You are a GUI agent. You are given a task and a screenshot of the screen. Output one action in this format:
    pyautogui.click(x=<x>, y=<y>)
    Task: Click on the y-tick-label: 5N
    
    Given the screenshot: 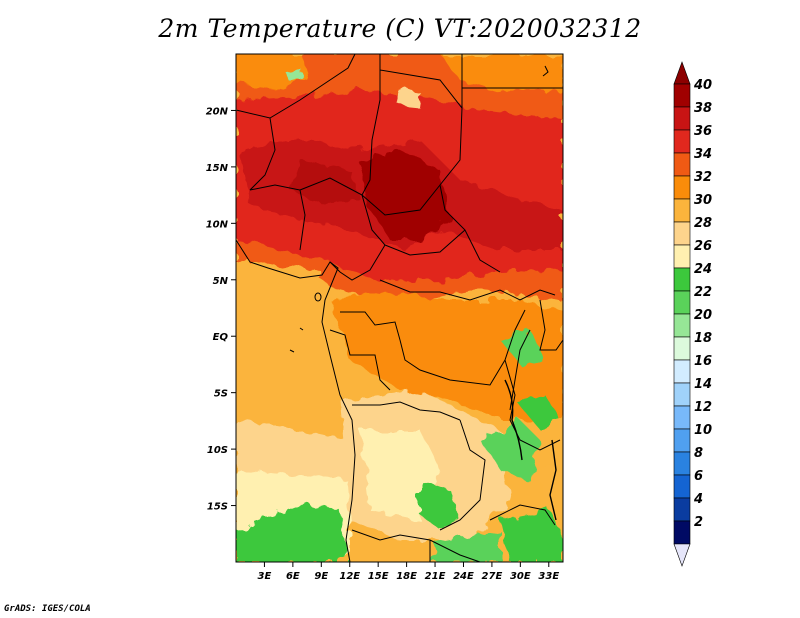 What is the action you would take?
    pyautogui.click(x=221, y=281)
    